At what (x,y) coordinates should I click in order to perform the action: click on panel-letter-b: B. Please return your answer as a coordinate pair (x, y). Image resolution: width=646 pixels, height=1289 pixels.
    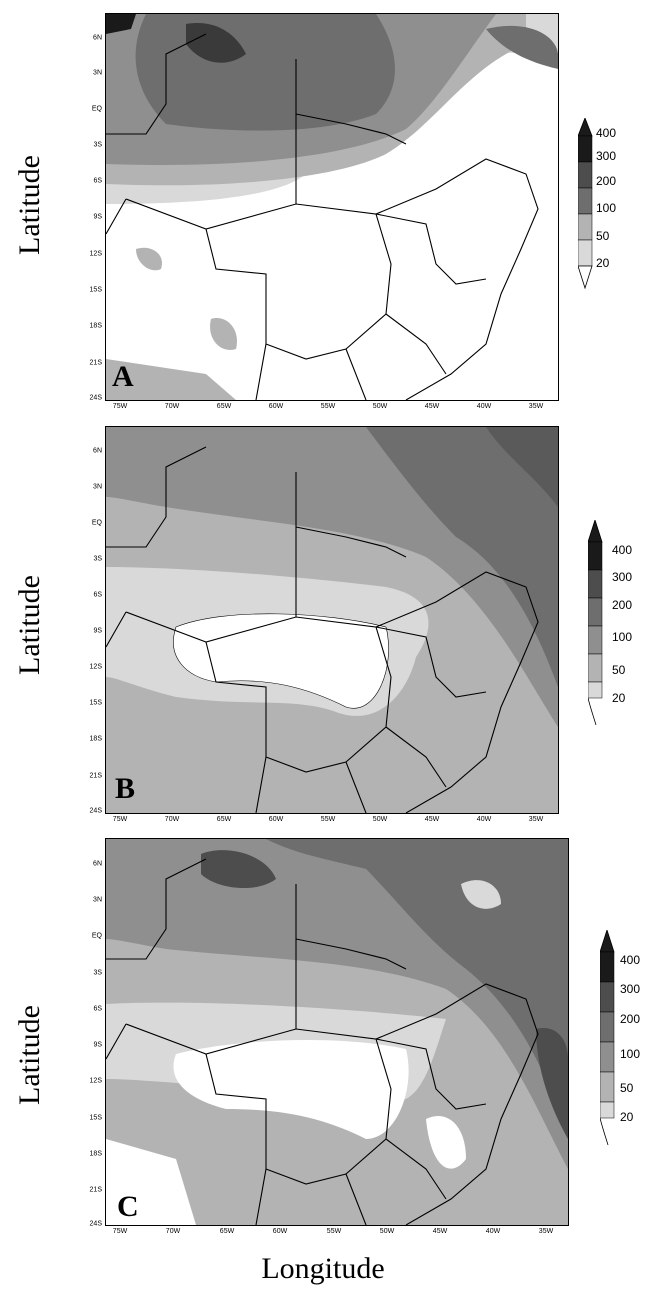
    Looking at the image, I should click on (125, 788).